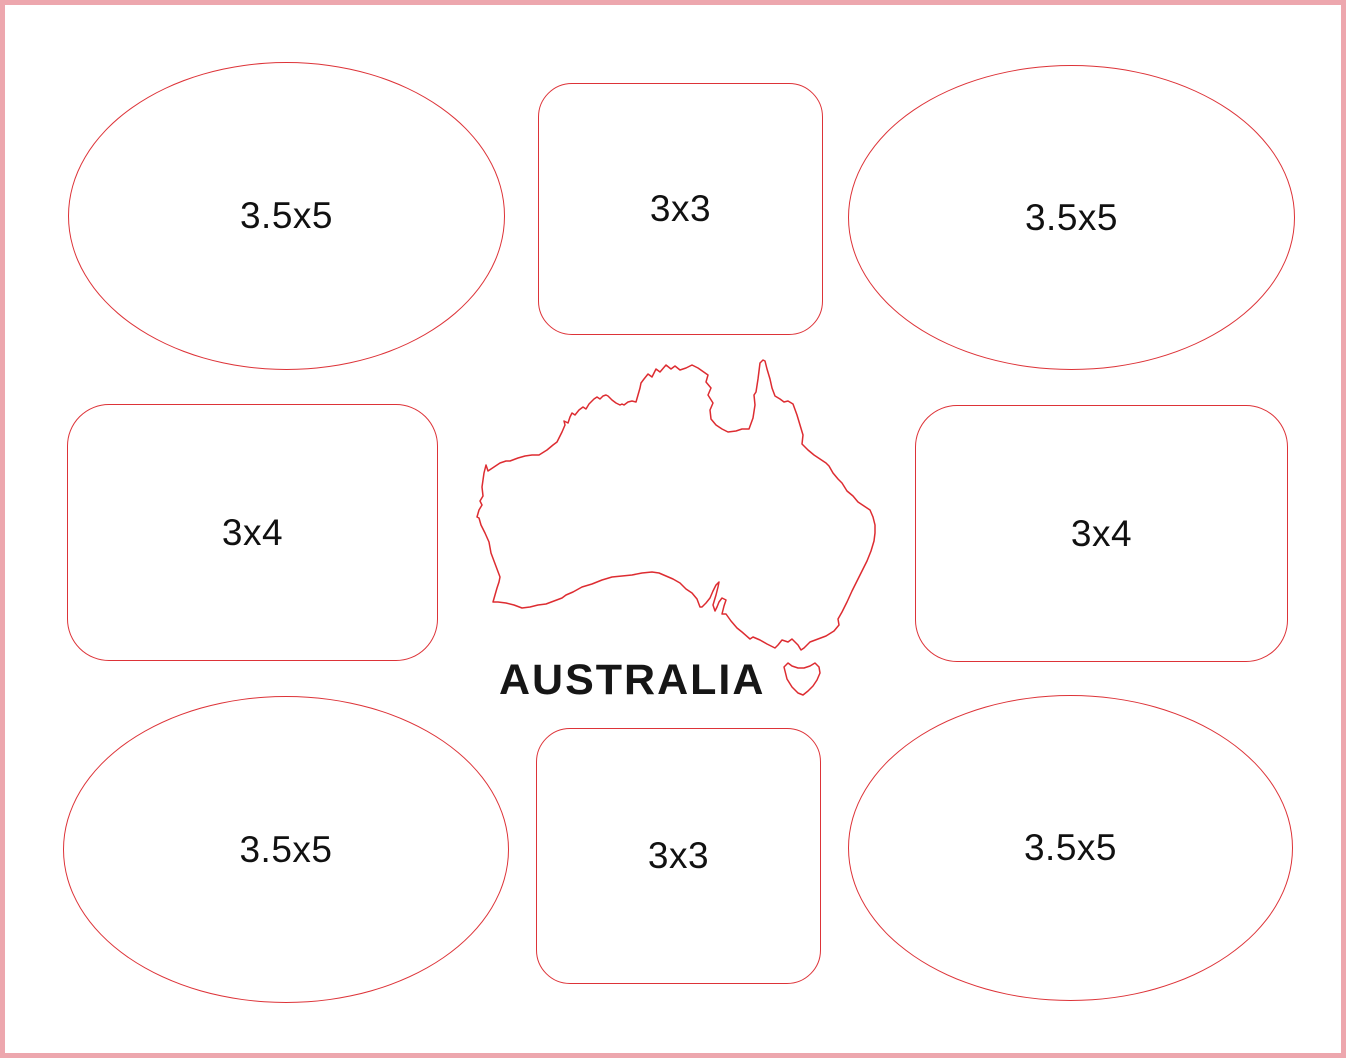  I want to click on opening-square-top-center: 3x3, so click(680, 209).